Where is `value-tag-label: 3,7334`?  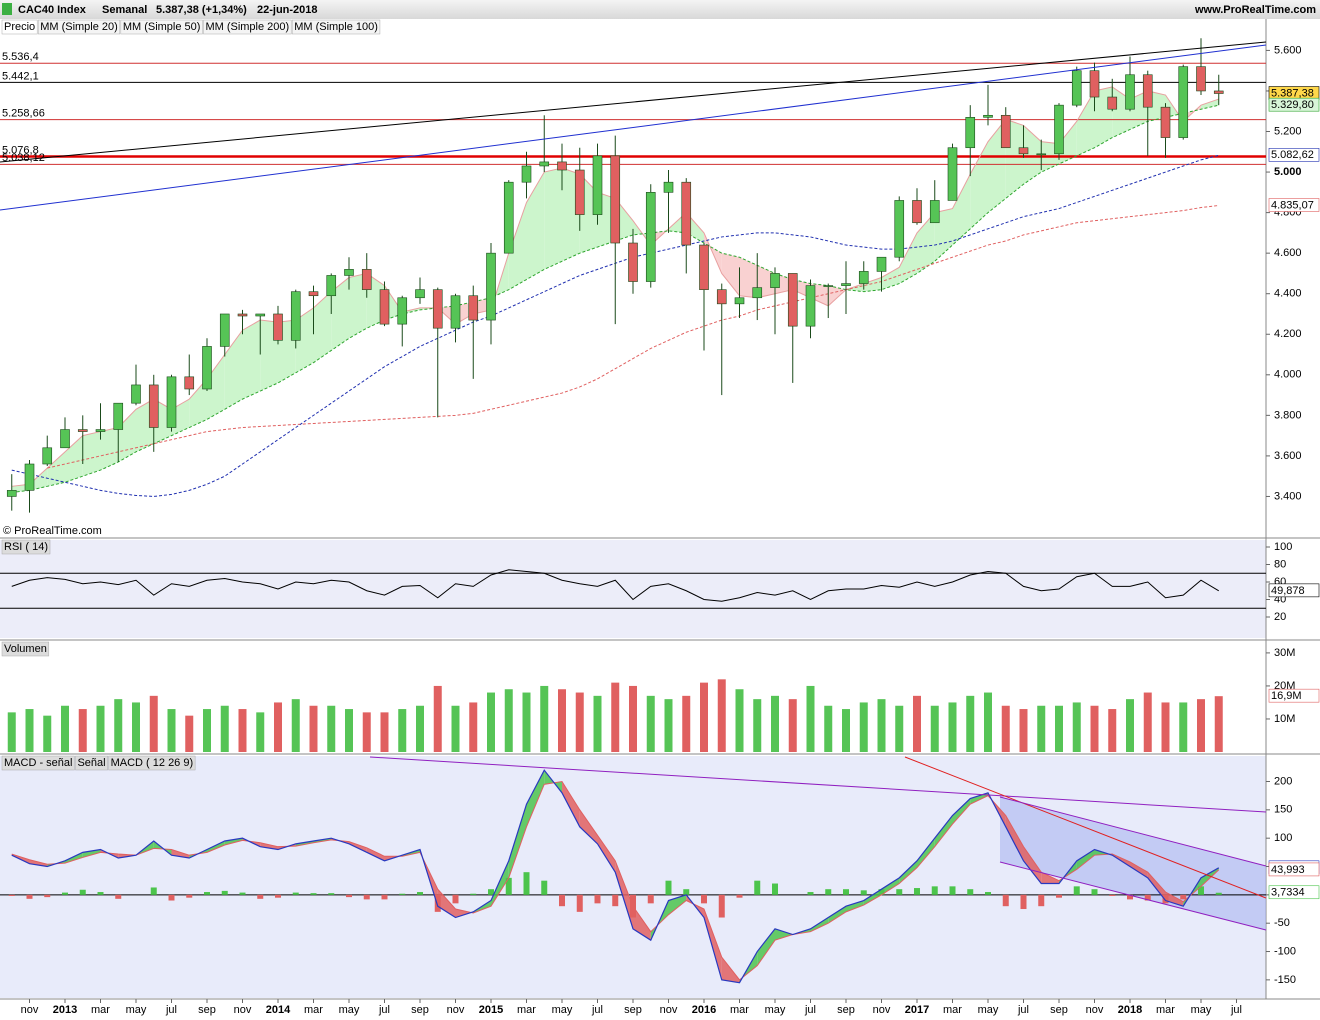
value-tag-label: 3,7334 is located at coordinates (1288, 893).